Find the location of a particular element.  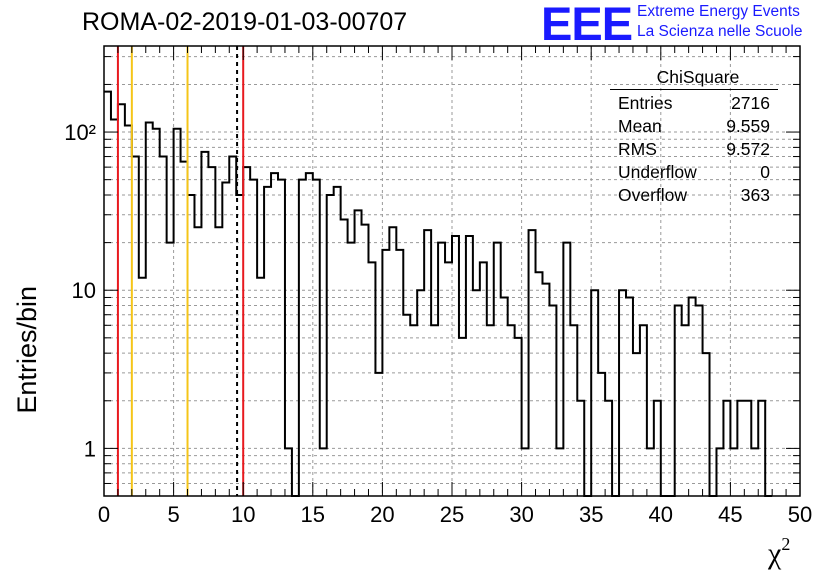

logo-tagline-1: Extreme Energy Events is located at coordinates (718, 11).